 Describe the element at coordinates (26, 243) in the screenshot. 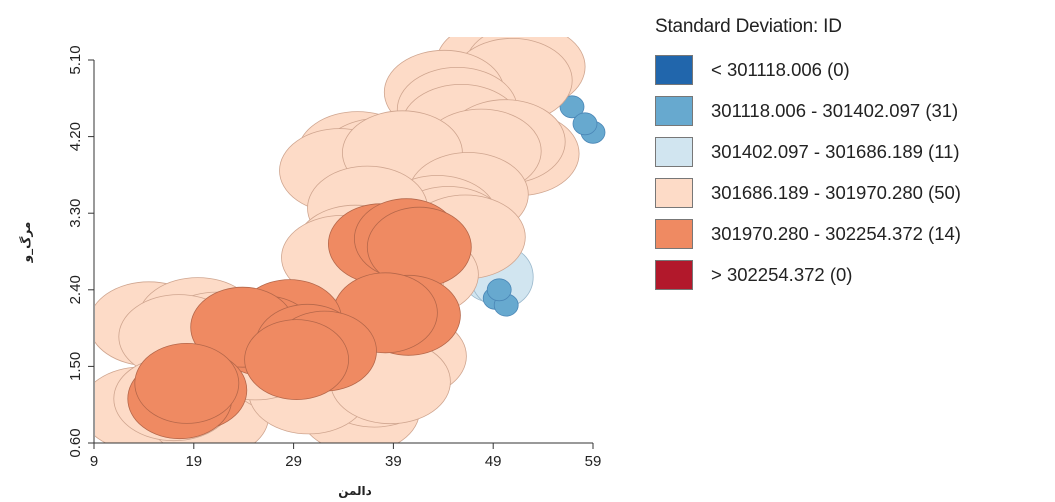

I see `y-axis-label: مرگ_و` at that location.